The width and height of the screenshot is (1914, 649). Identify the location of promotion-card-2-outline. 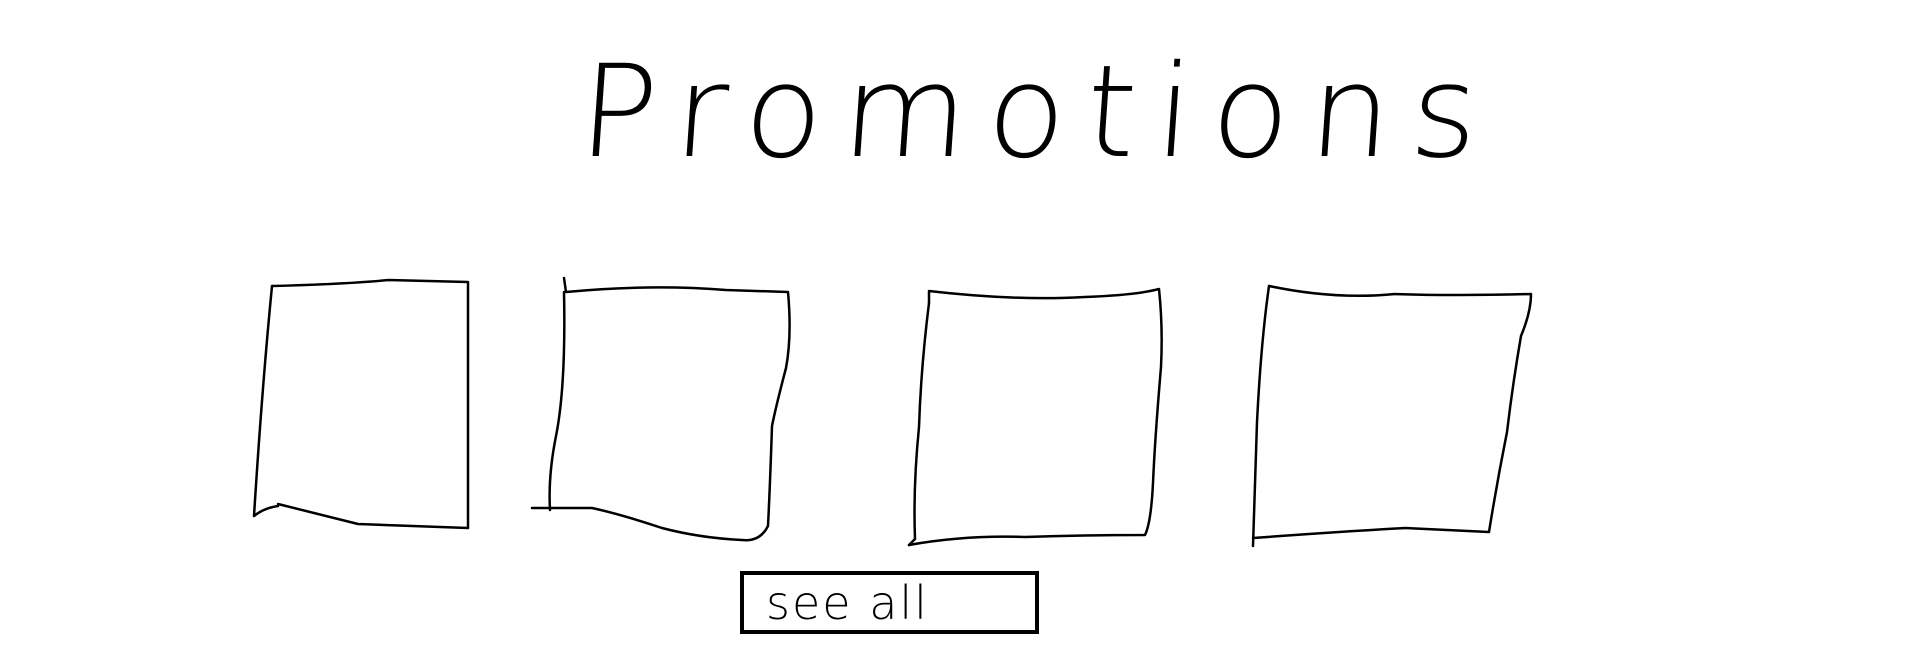
(660, 409).